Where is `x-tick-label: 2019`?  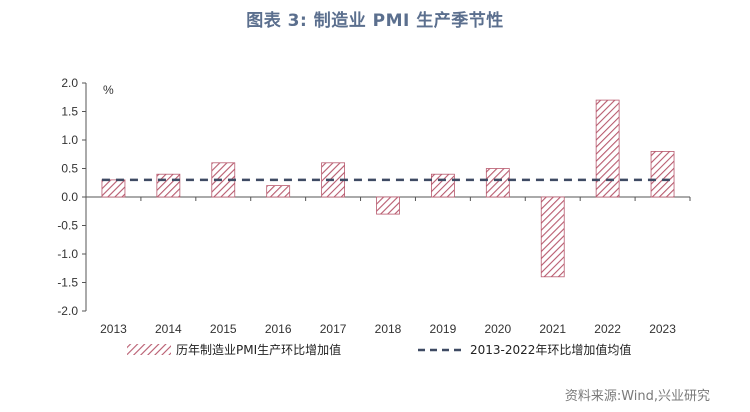
x-tick-label: 2019 is located at coordinates (443, 329).